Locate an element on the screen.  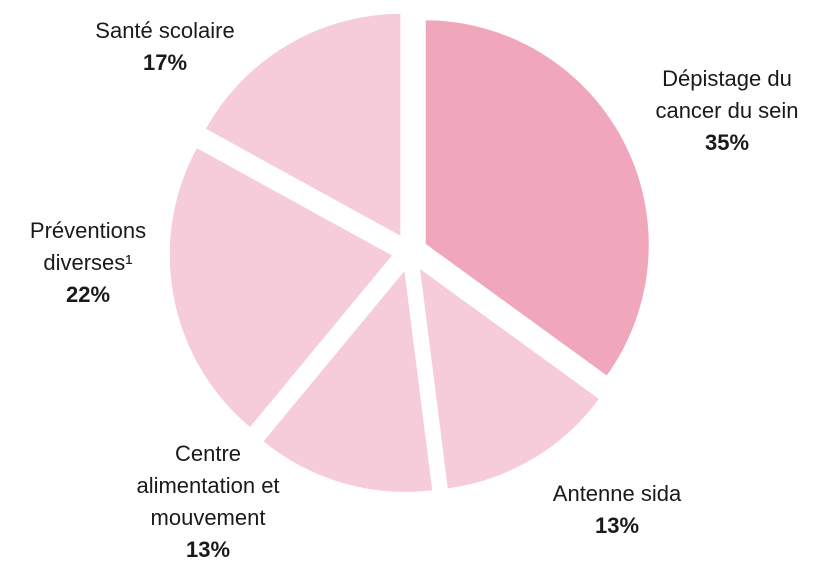
slice-label: Préventions diverses¹ is located at coordinates (88, 246).